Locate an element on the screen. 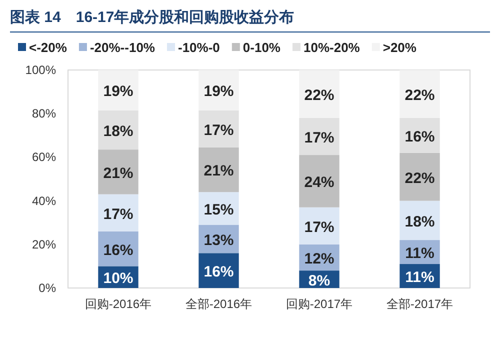 The height and width of the screenshot is (362, 500). x-tick-label: 回购-2017年 is located at coordinates (319, 304).